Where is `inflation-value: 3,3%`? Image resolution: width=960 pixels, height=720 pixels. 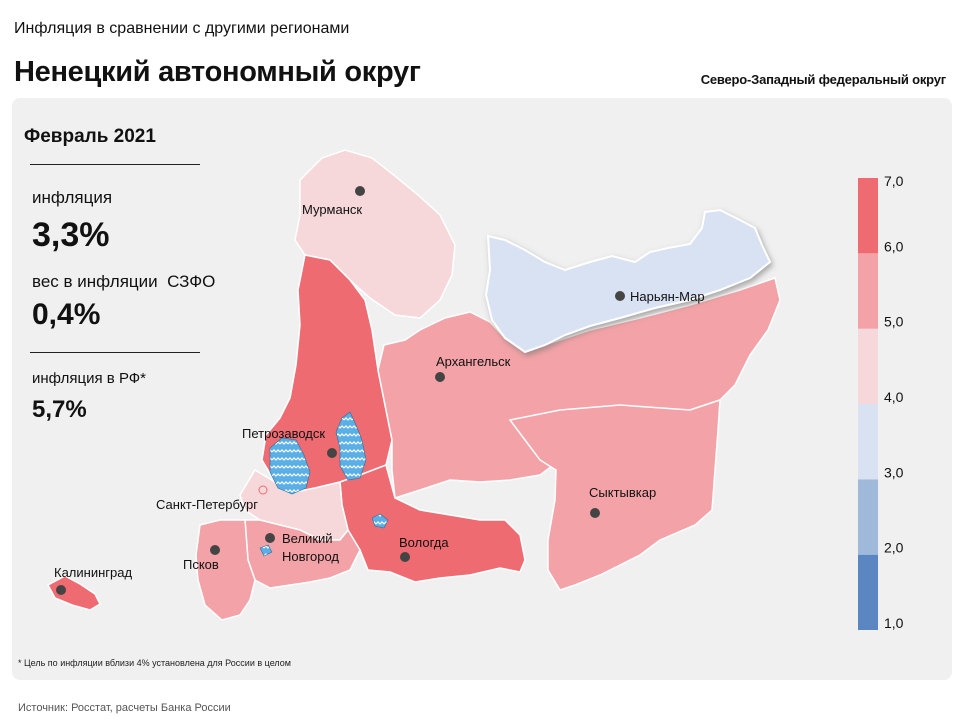 inflation-value: 3,3% is located at coordinates (71, 235).